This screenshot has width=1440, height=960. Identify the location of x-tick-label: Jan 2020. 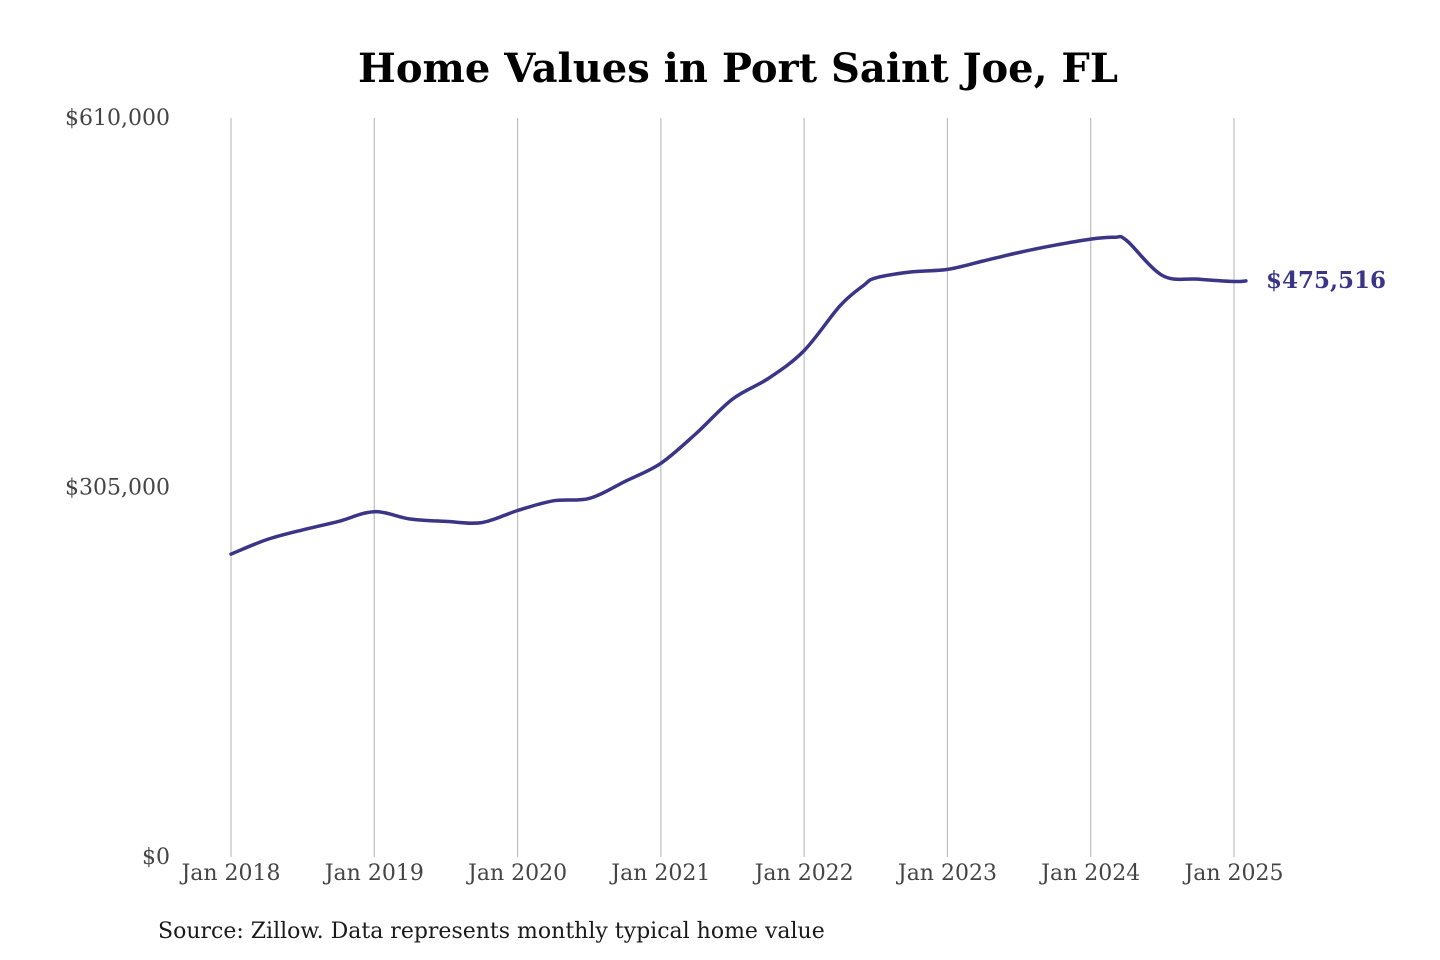
(516, 873).